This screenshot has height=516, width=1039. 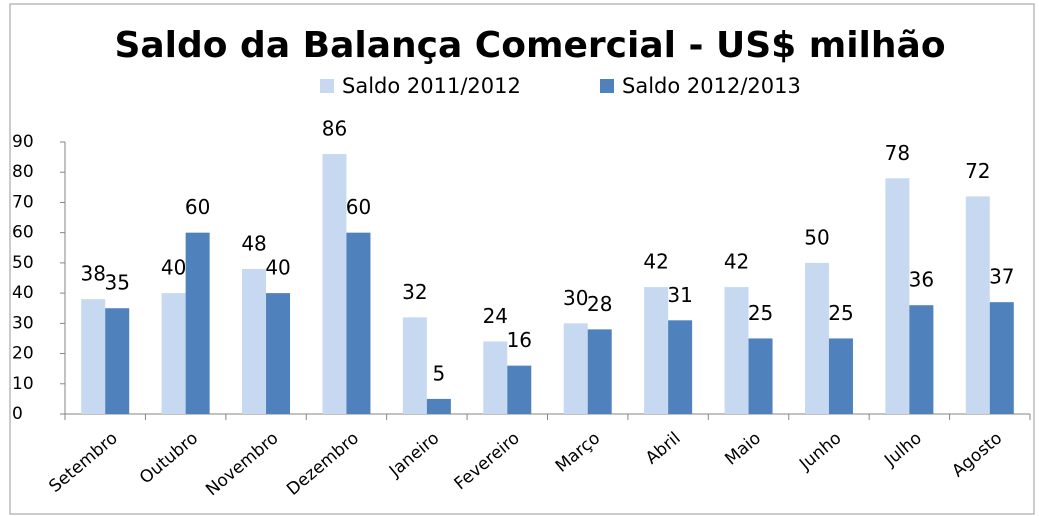 What do you see at coordinates (977, 454) in the screenshot?
I see `x-tick-label: Agosto` at bounding box center [977, 454].